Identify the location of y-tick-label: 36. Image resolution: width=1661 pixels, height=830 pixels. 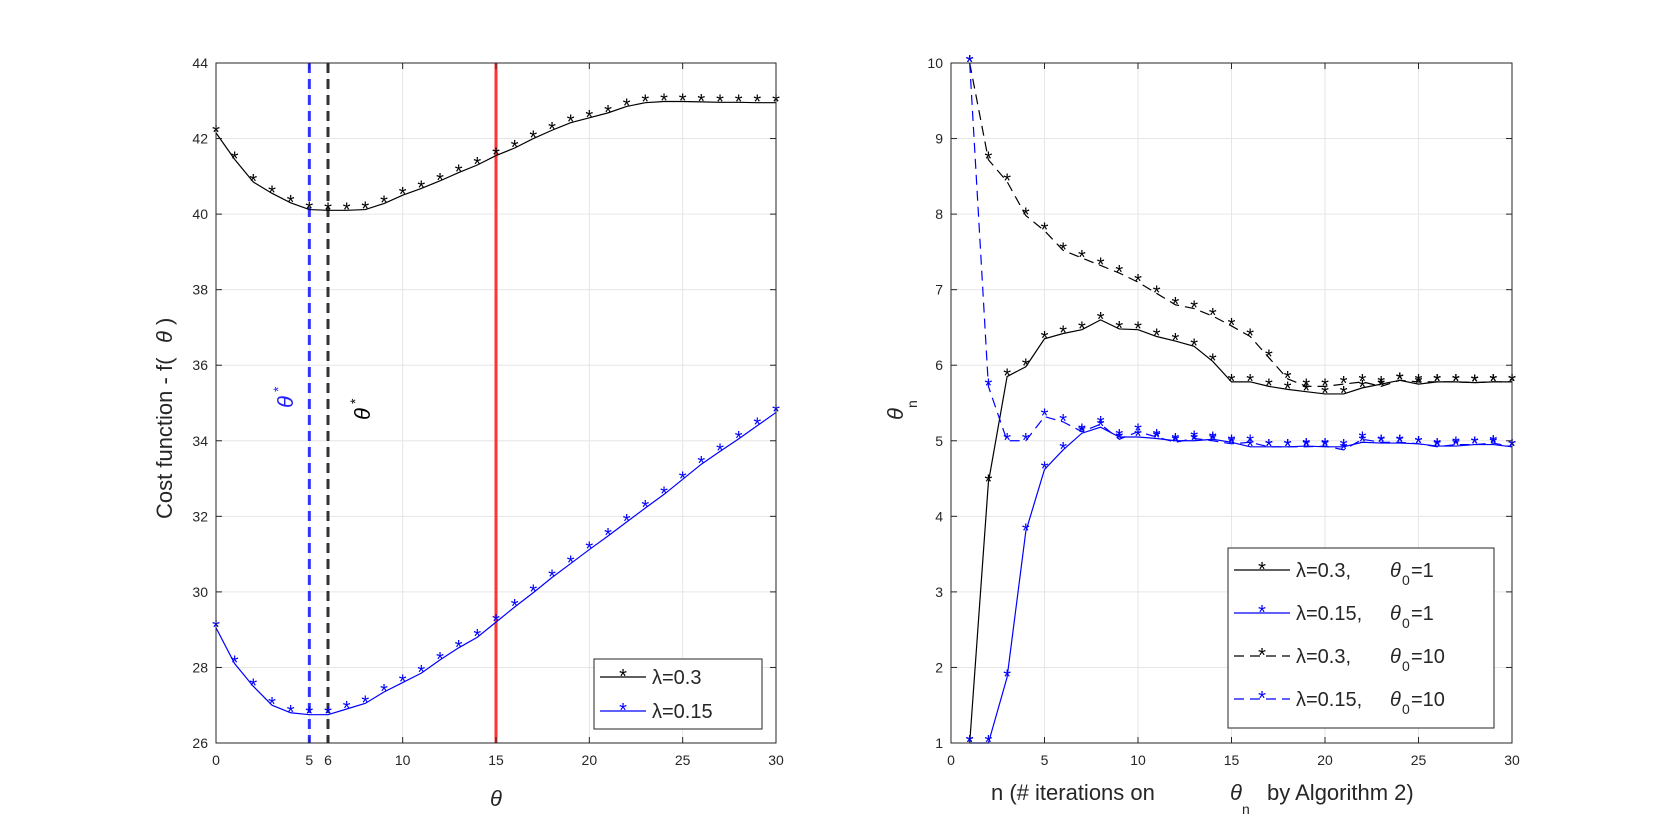
(200, 365).